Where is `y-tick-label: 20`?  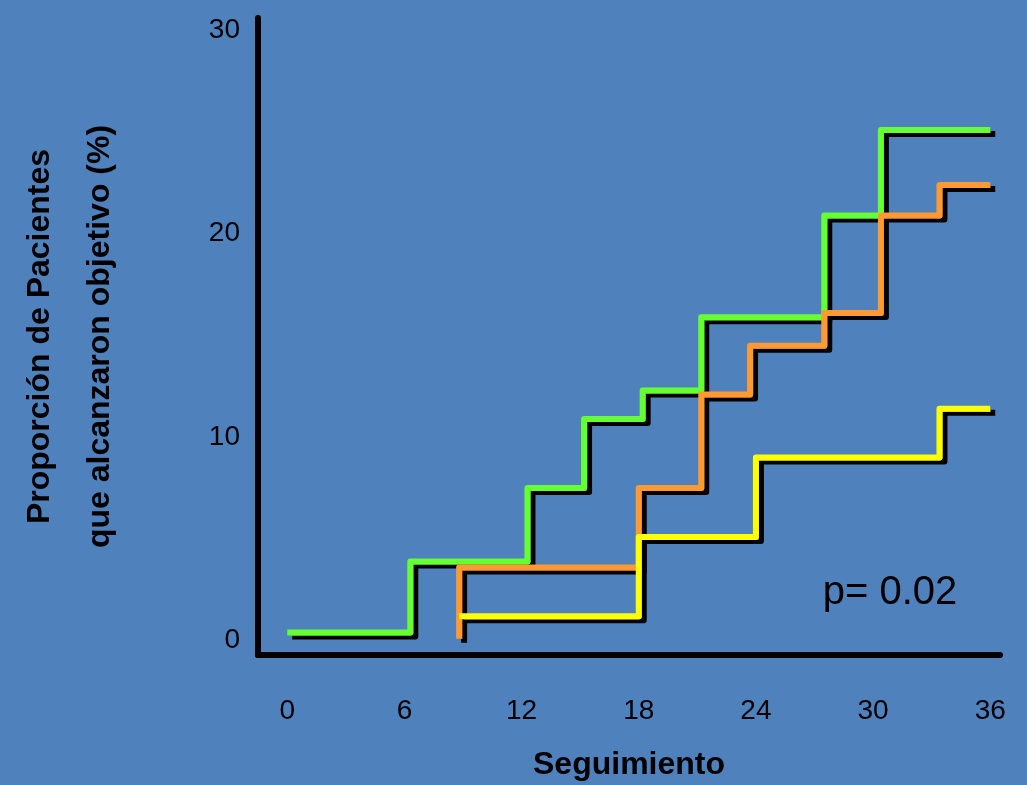 y-tick-label: 20 is located at coordinates (224, 232).